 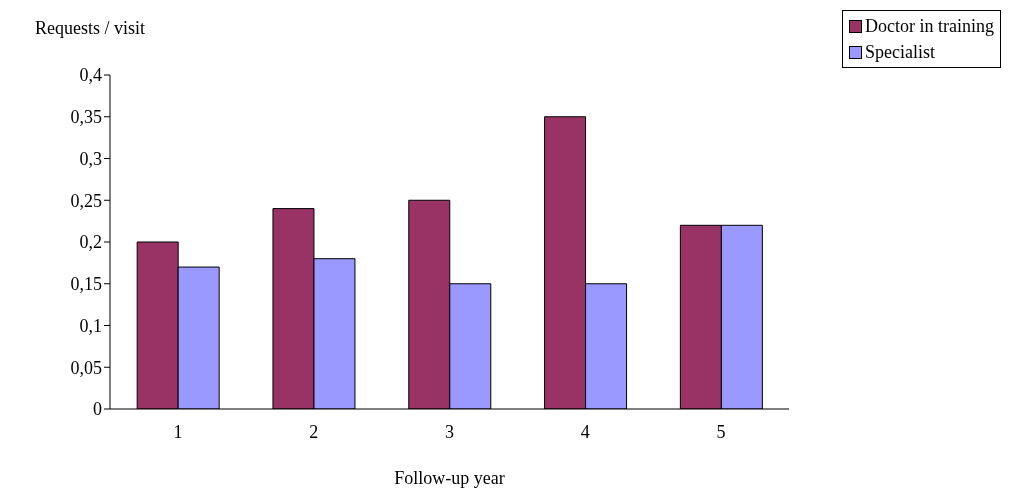 What do you see at coordinates (86, 284) in the screenshot?
I see `y-tick-label: 0,15` at bounding box center [86, 284].